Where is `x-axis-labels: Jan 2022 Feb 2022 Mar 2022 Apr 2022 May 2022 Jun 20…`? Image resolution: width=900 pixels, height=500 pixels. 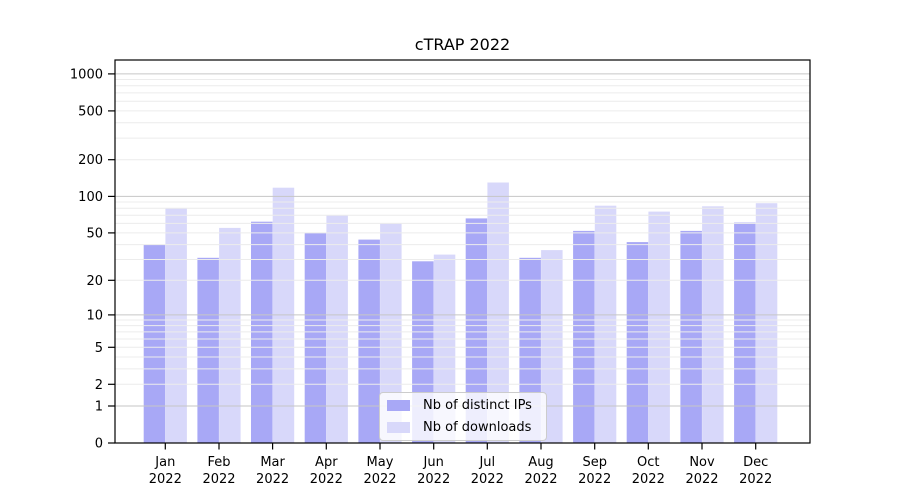 x-axis-labels: Jan 2022 Feb 2022 Mar 2022 Apr 2022 May 2022 Jun 20… is located at coordinates (460, 465).